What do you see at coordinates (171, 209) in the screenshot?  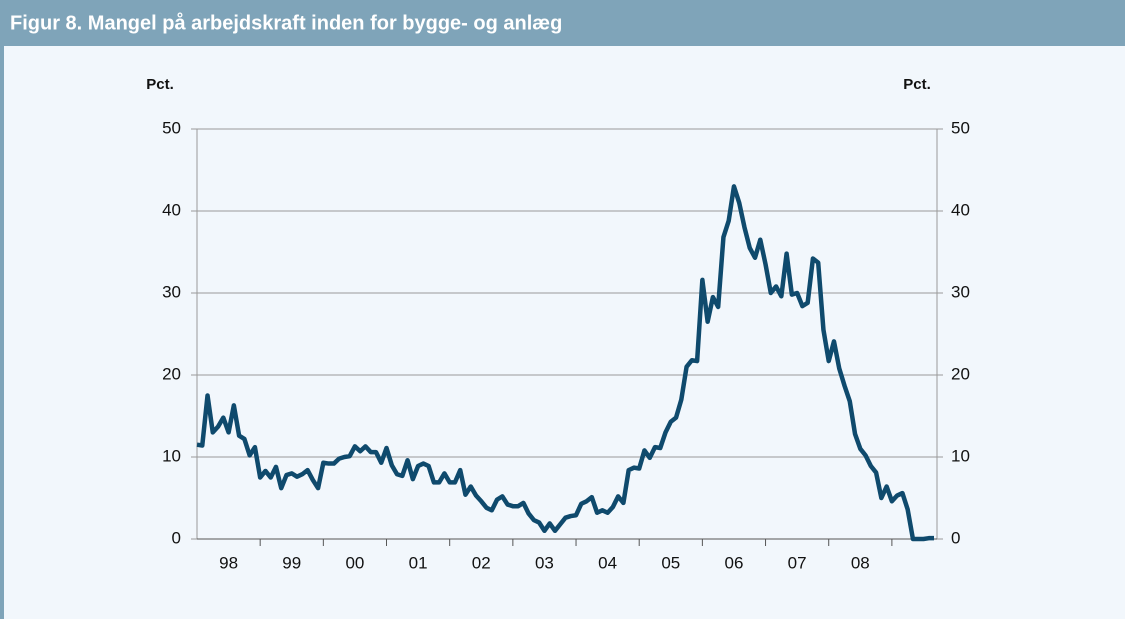 I see `y-tick-label: 40` at bounding box center [171, 209].